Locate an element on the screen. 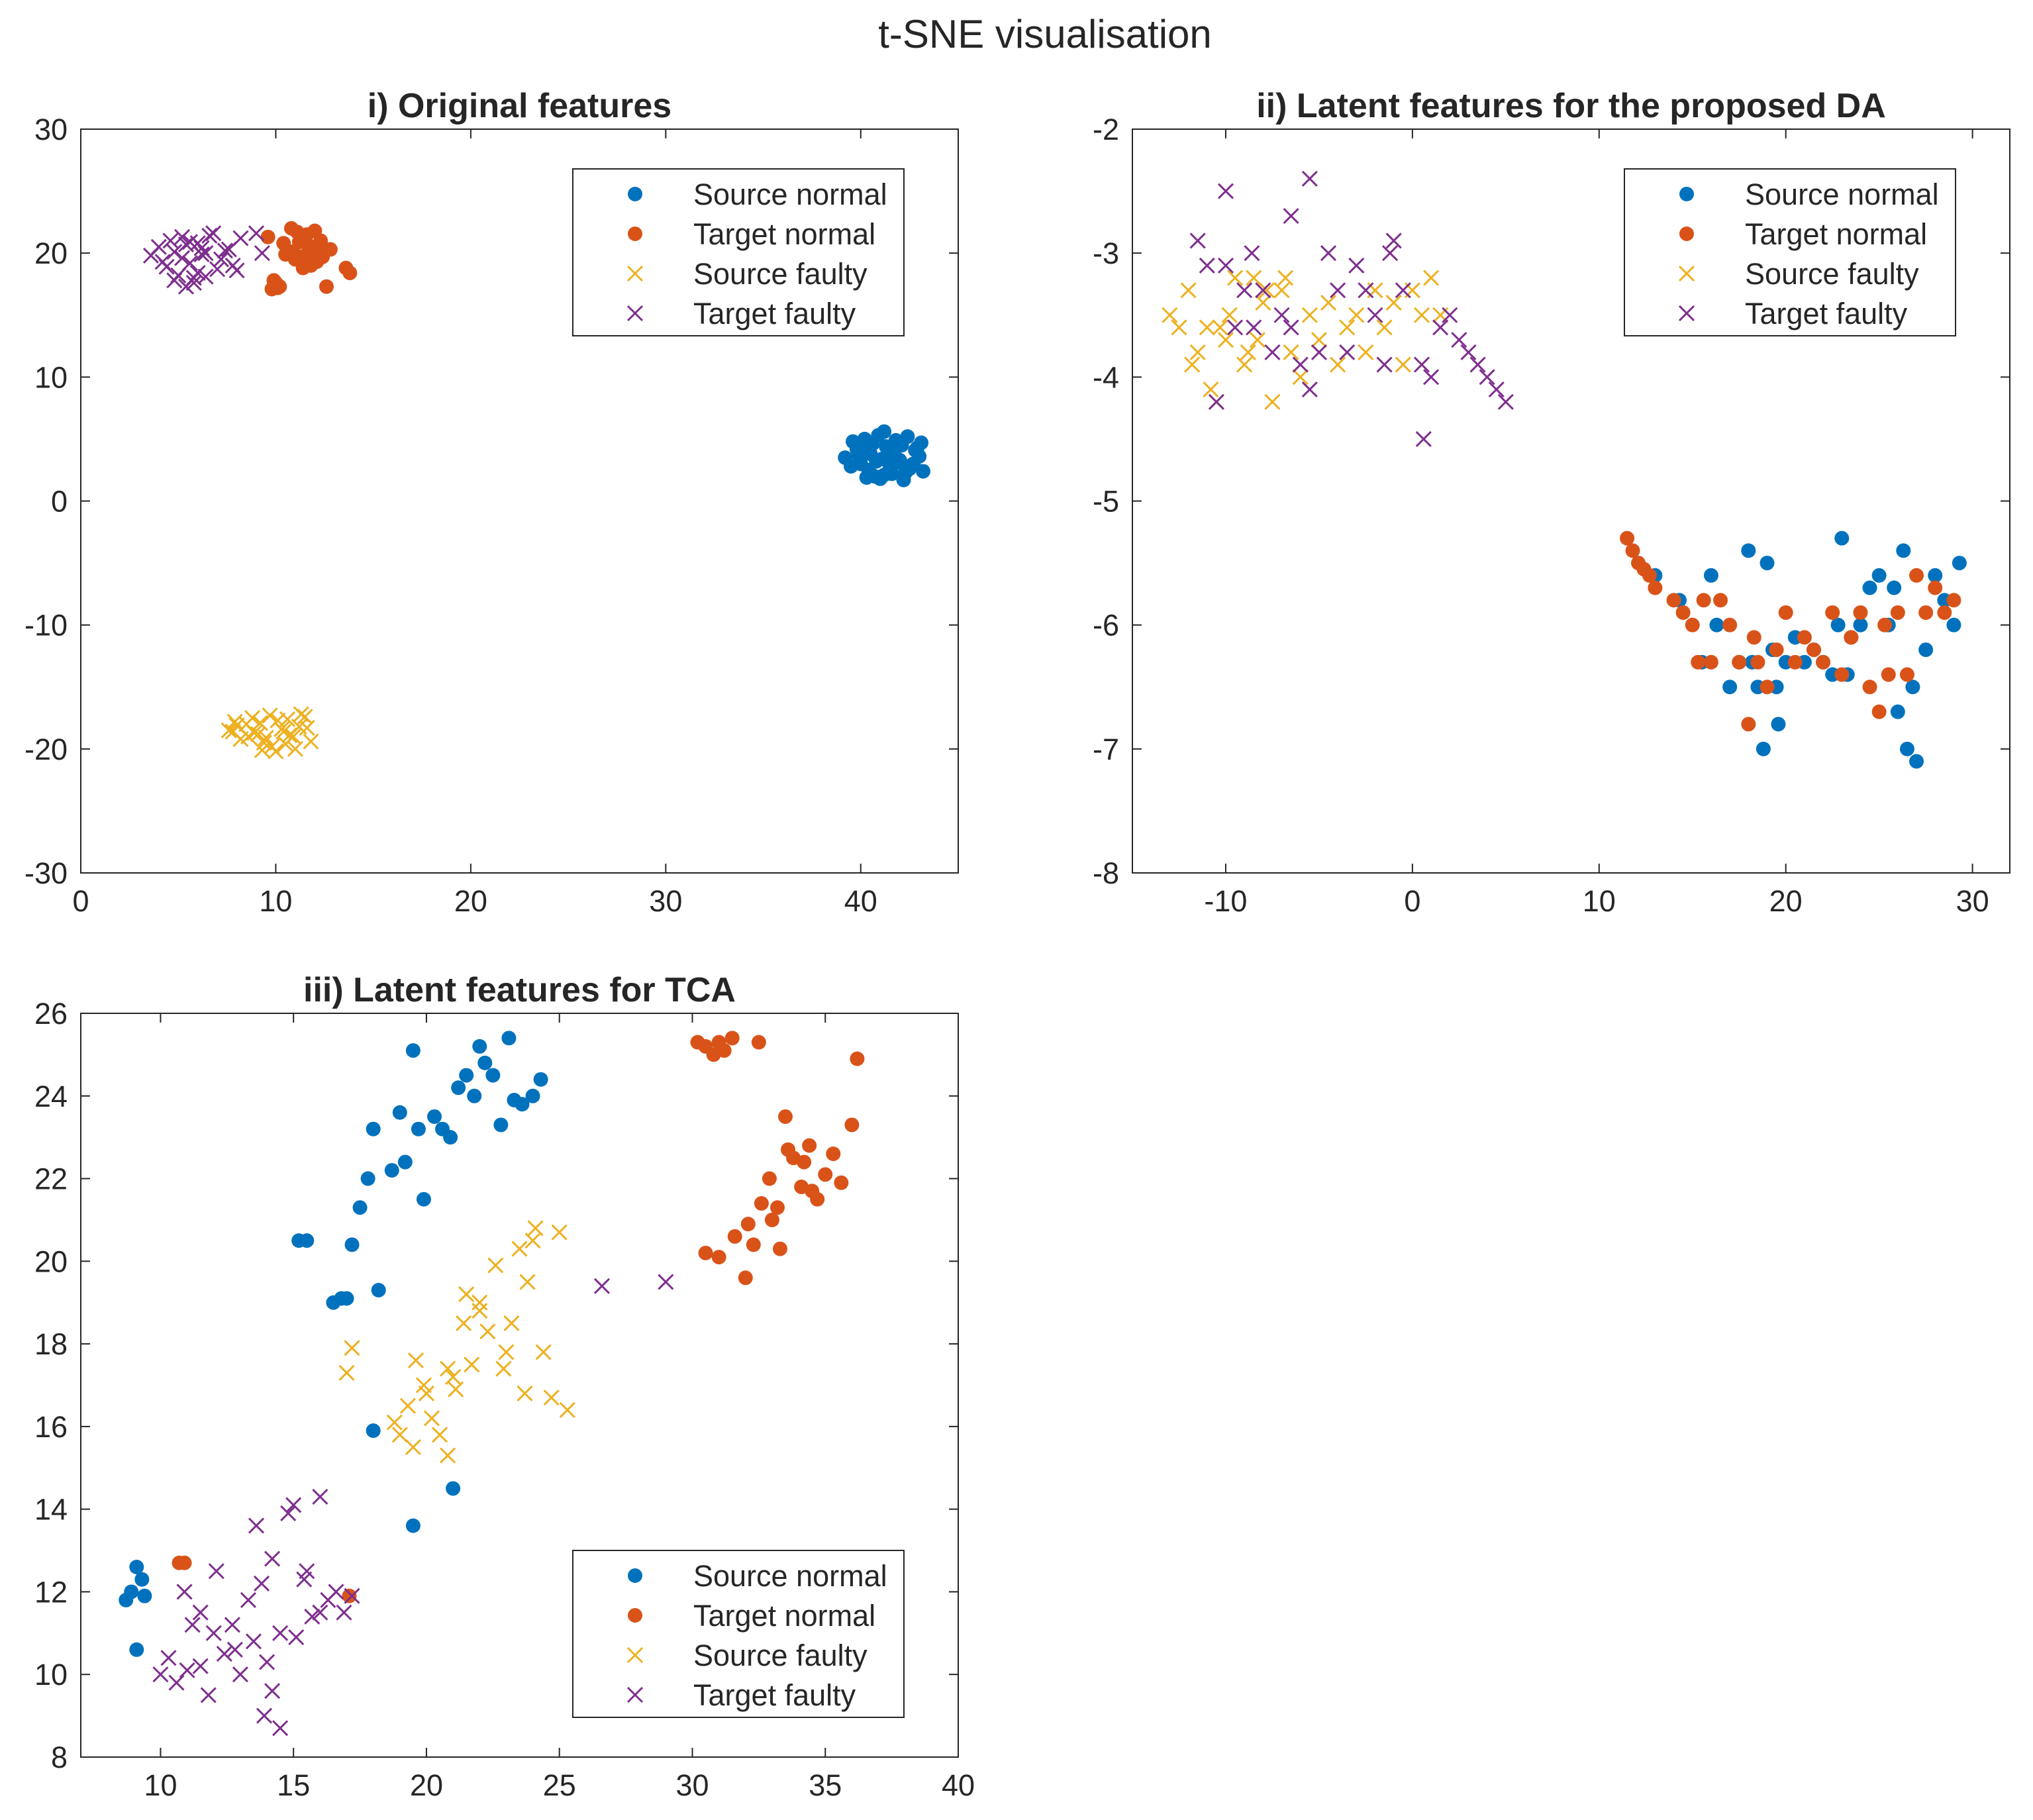  y-tick-label: 12 is located at coordinates (51, 1592).